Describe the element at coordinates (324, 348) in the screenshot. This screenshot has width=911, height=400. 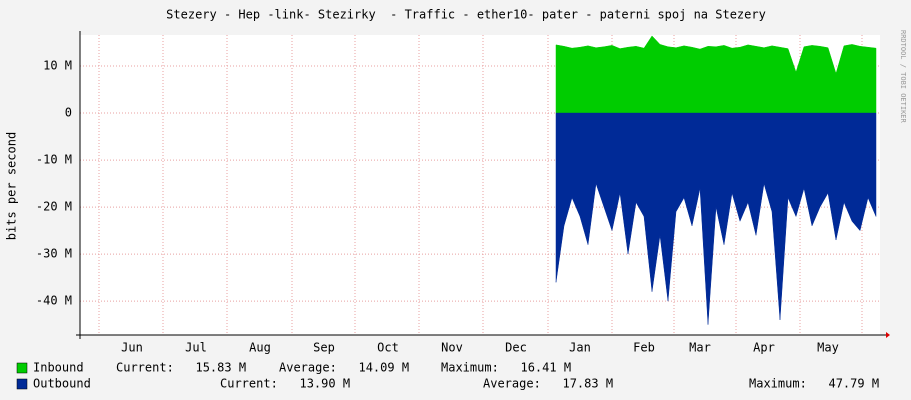
I see `x-tick-label: Sep` at that location.